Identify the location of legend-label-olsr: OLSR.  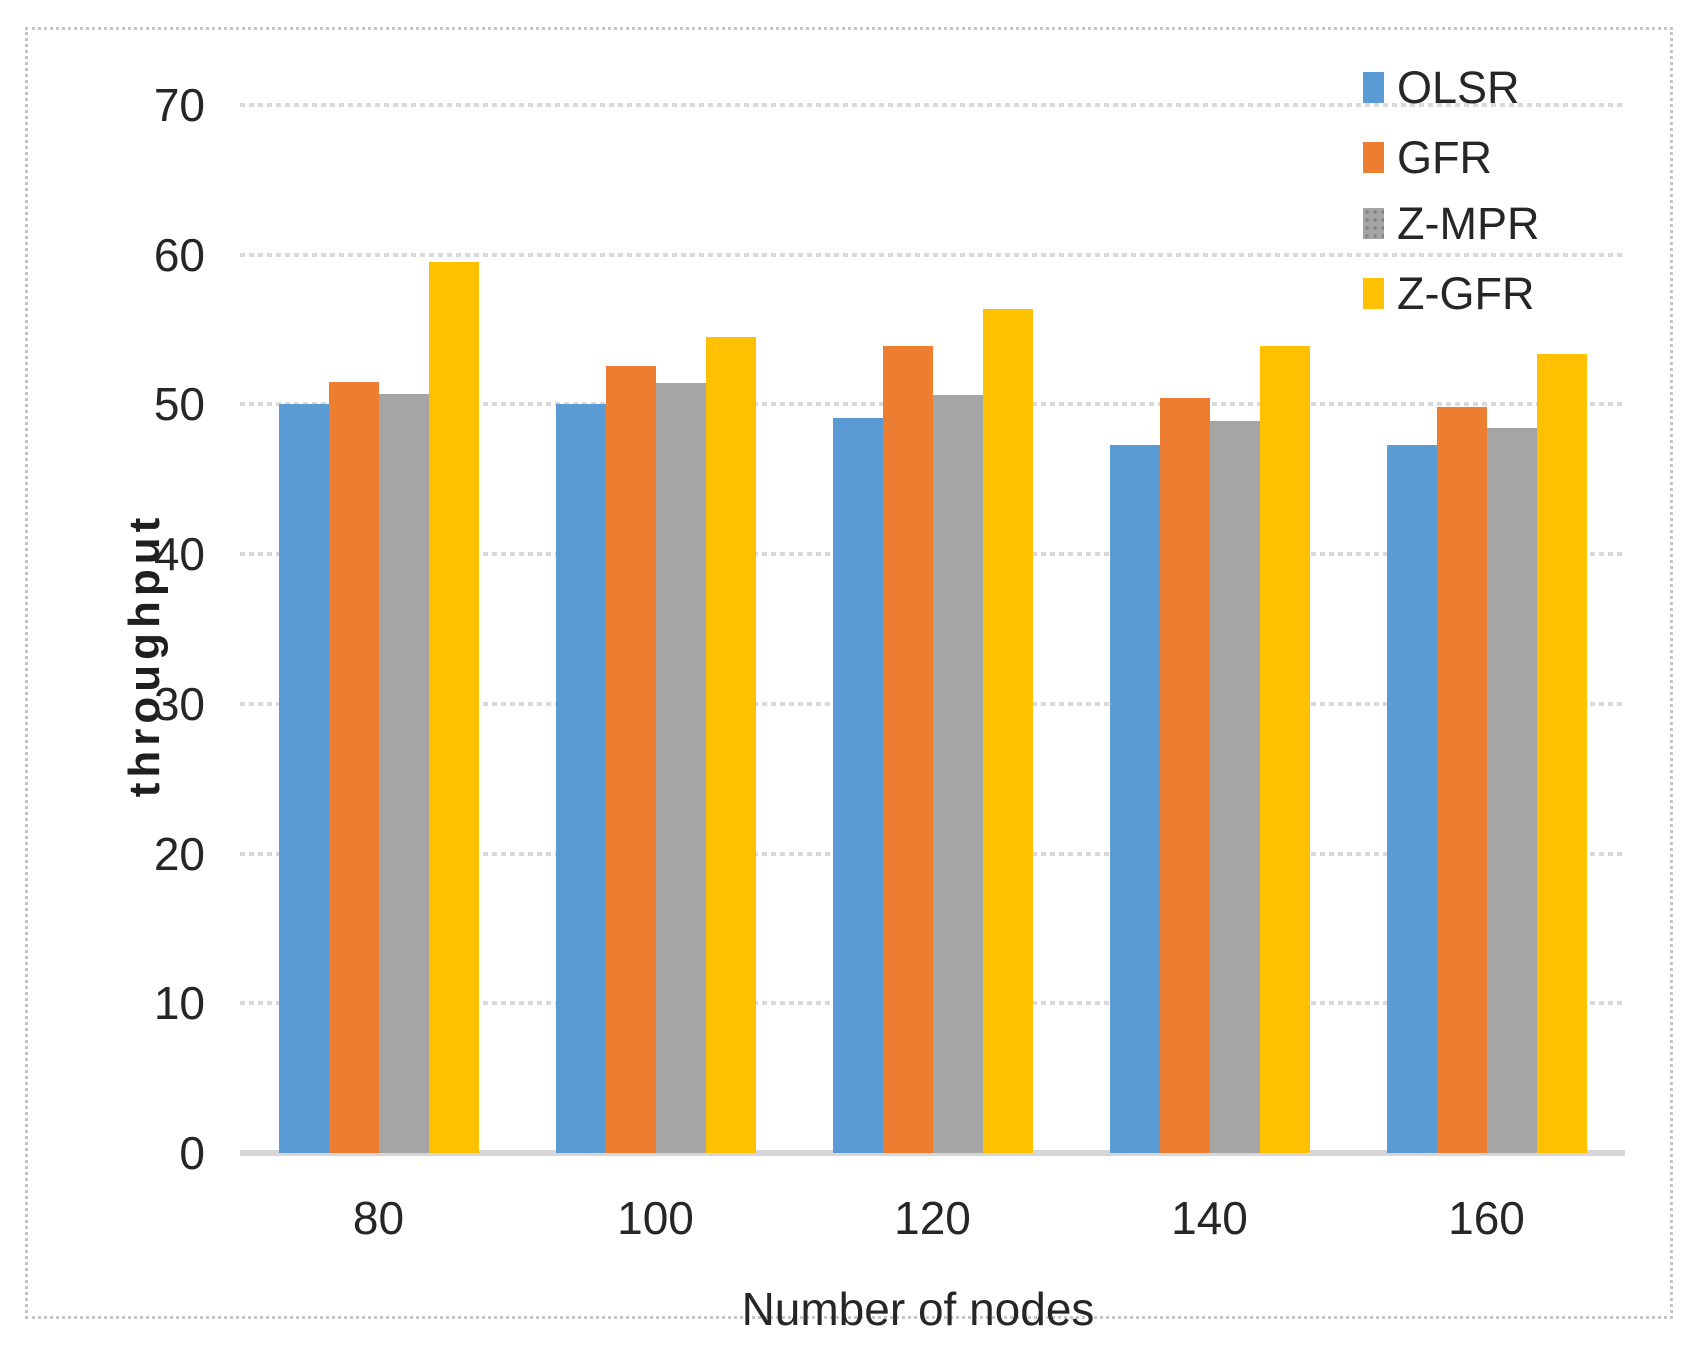
(1458, 87).